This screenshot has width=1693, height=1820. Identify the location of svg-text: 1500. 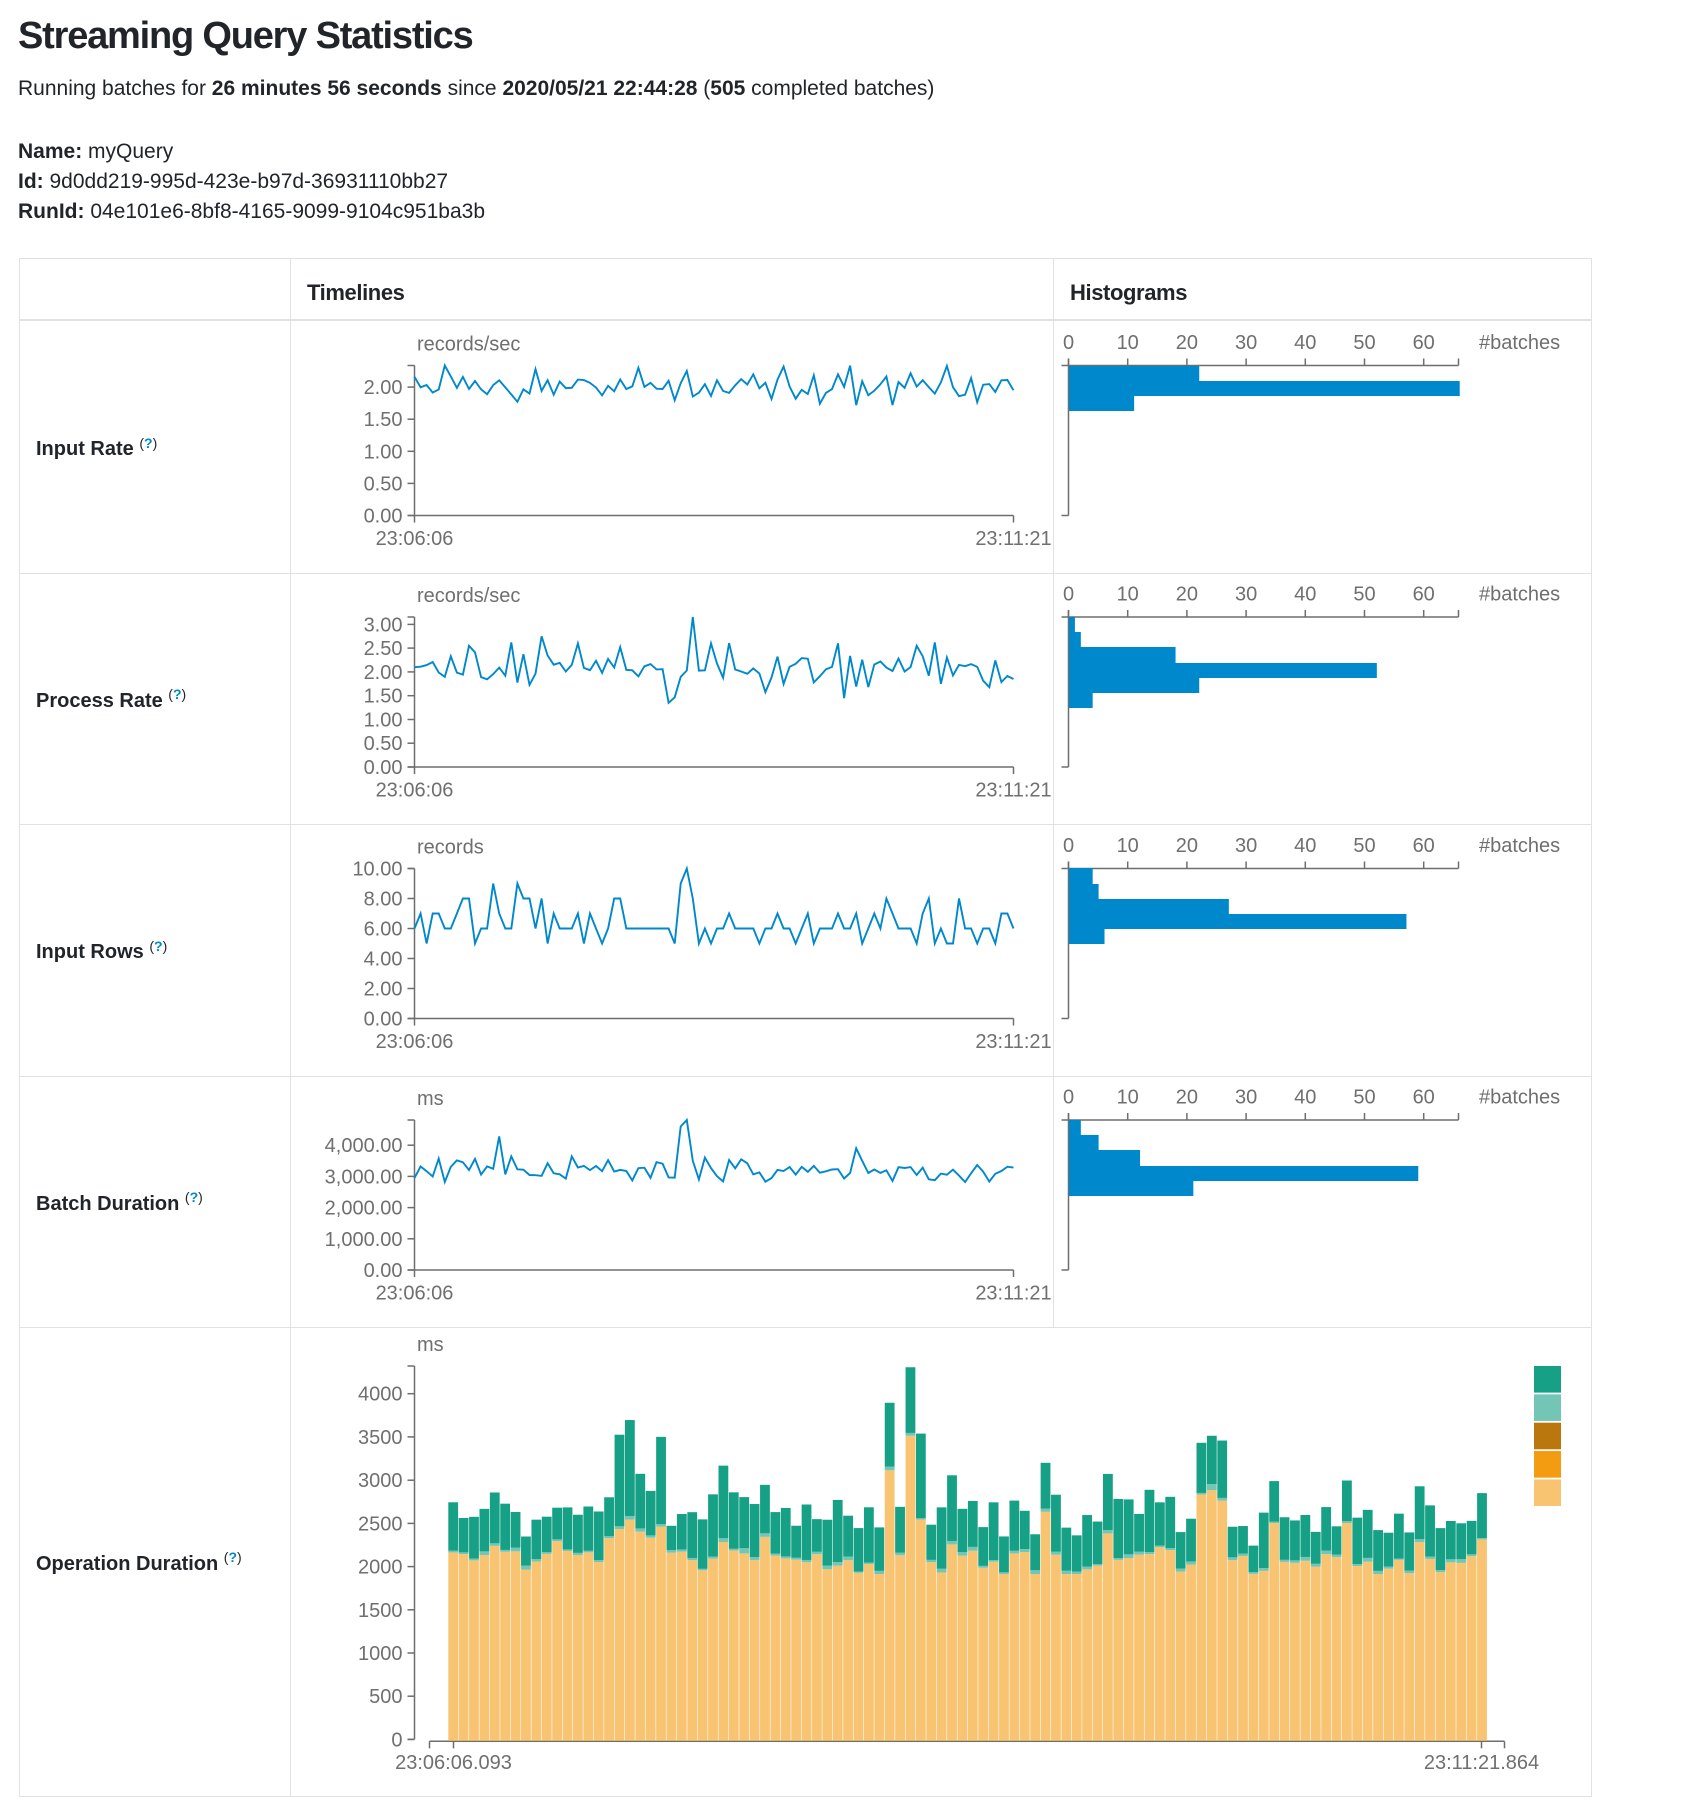
(380, 1611).